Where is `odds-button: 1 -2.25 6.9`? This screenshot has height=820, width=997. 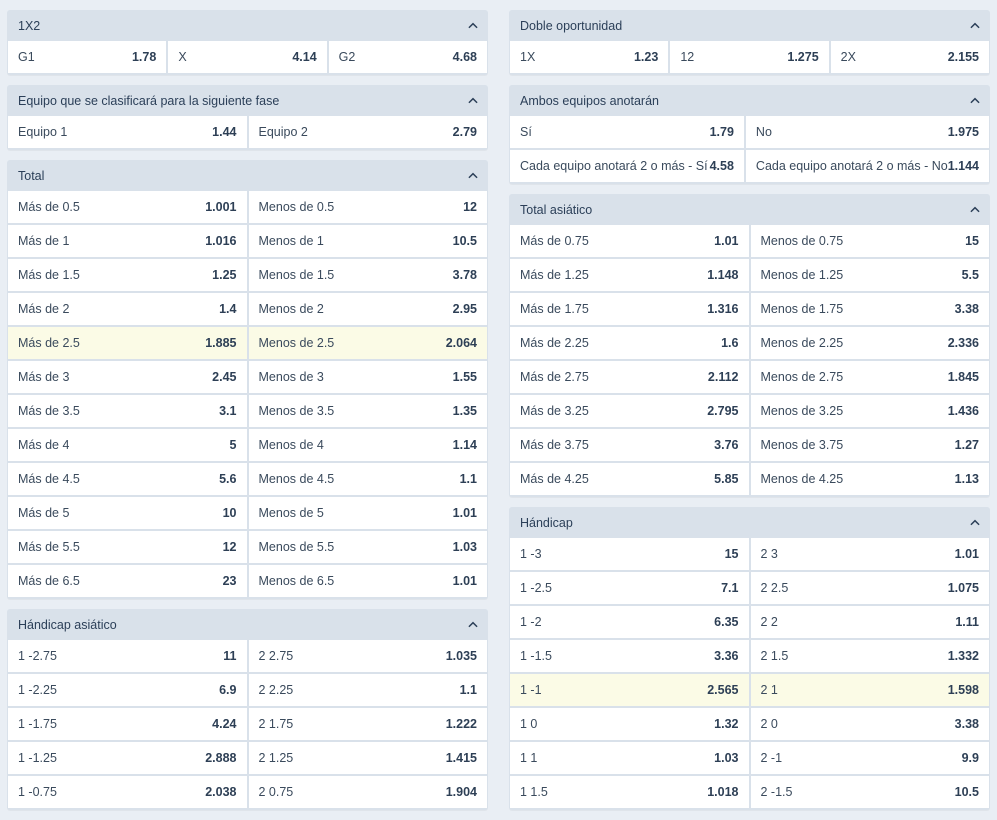
odds-button: 1 -2.25 6.9 is located at coordinates (127, 690).